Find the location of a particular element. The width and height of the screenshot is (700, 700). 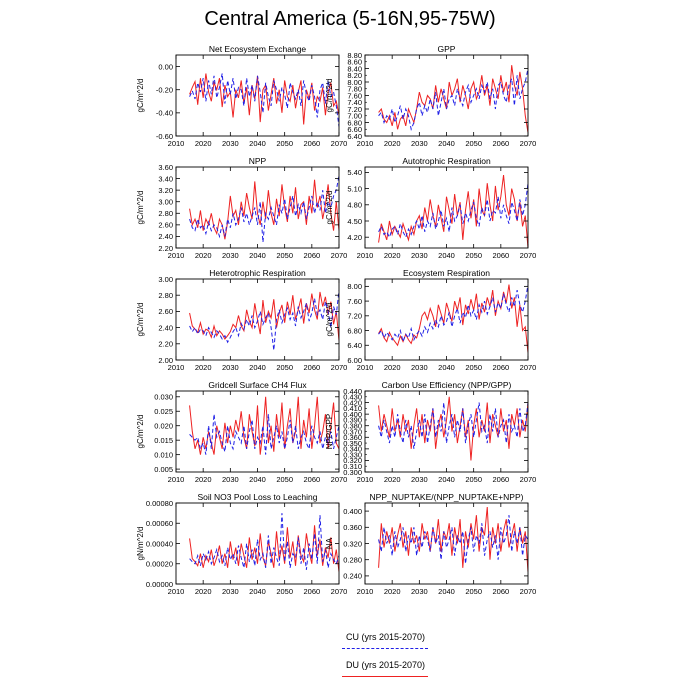

y-tick-label: -0.40 is located at coordinates (164, 113).